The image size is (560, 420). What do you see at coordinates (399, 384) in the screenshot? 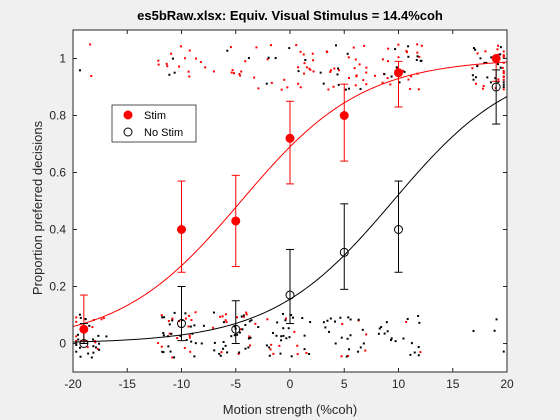
I see `x-tick-label: 10` at bounding box center [399, 384].